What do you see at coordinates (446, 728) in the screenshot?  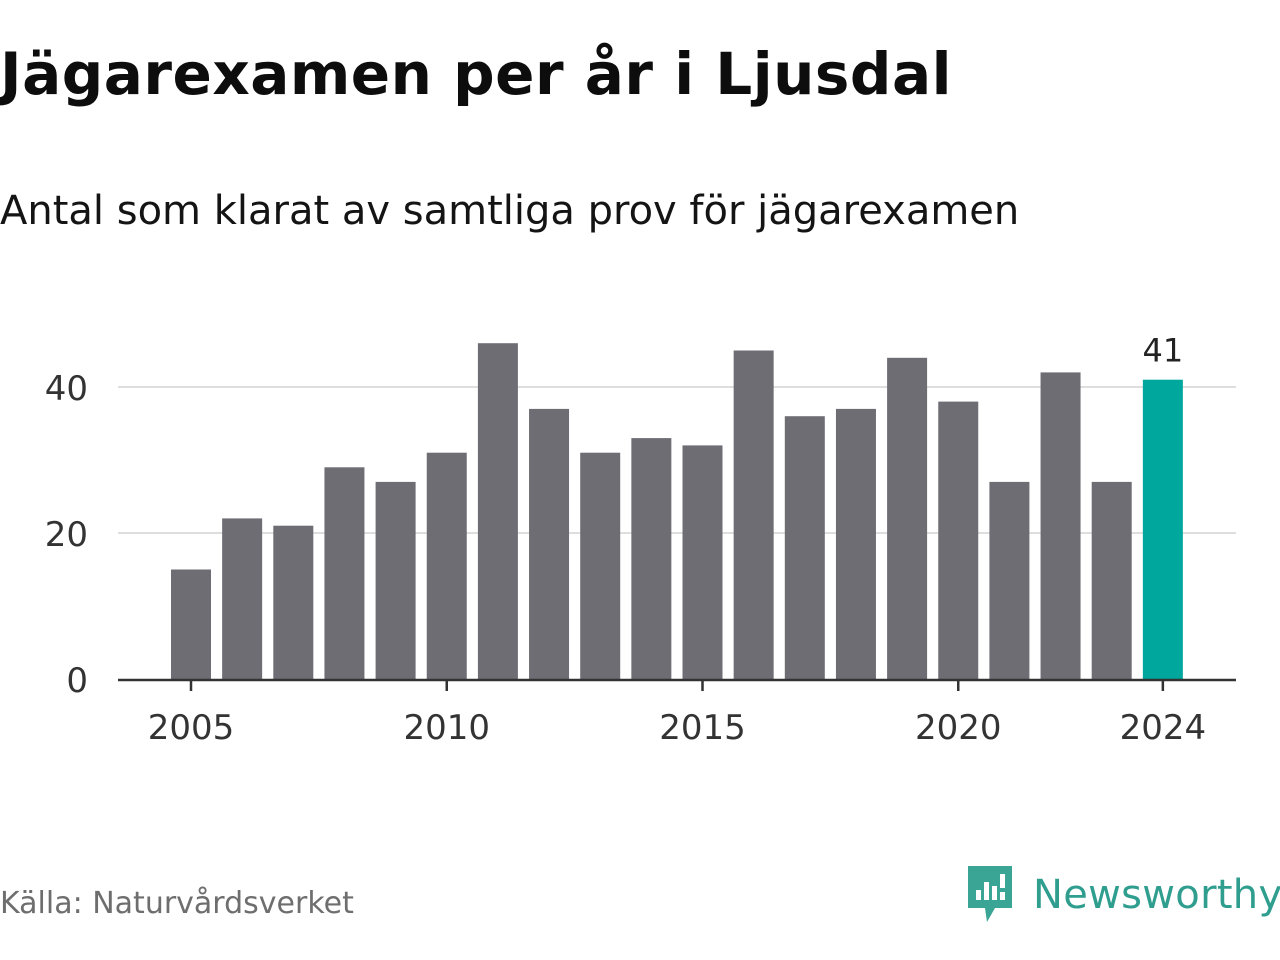 I see `x-tick-label-2010: 2010` at bounding box center [446, 728].